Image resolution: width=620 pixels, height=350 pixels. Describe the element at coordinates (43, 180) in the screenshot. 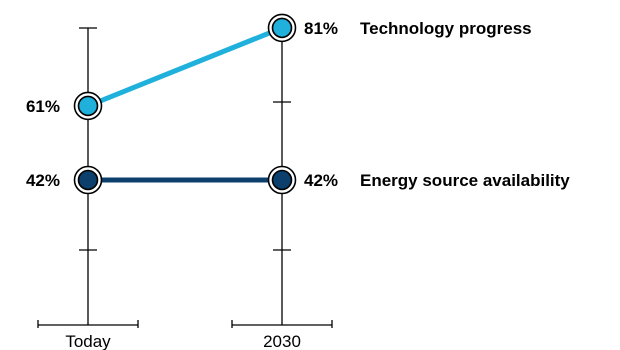

I see `data-label-1-0: 42%` at that location.